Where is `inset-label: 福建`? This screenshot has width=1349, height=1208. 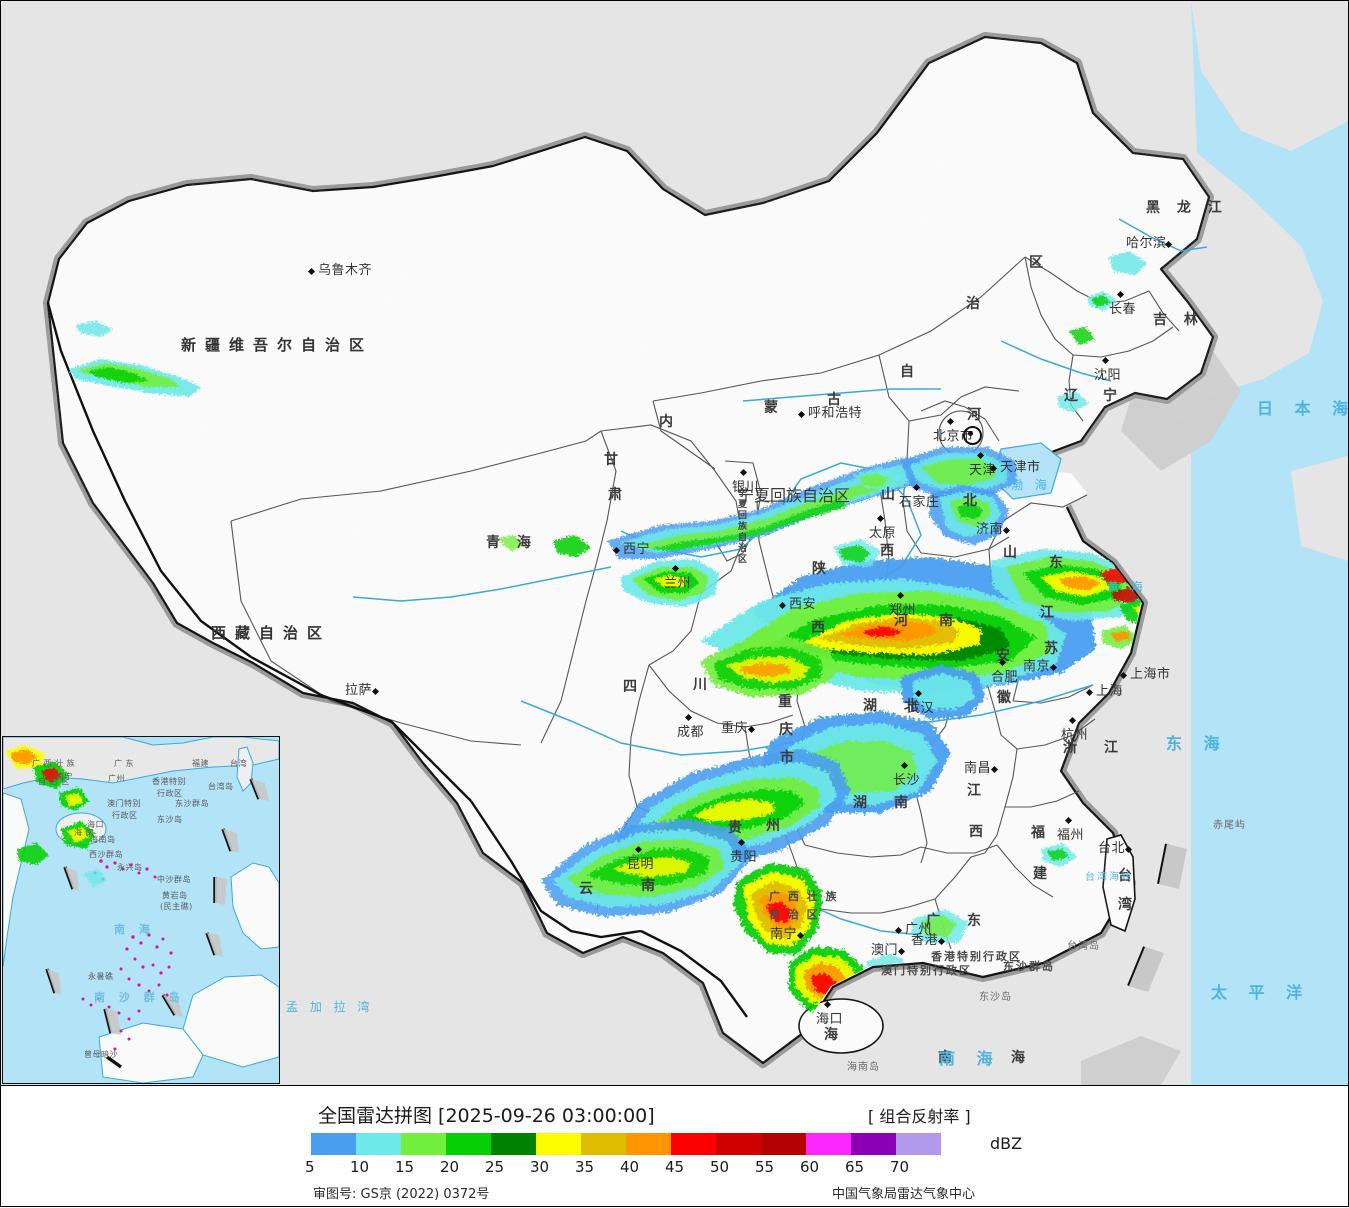 inset-label: 福建 is located at coordinates (200, 763).